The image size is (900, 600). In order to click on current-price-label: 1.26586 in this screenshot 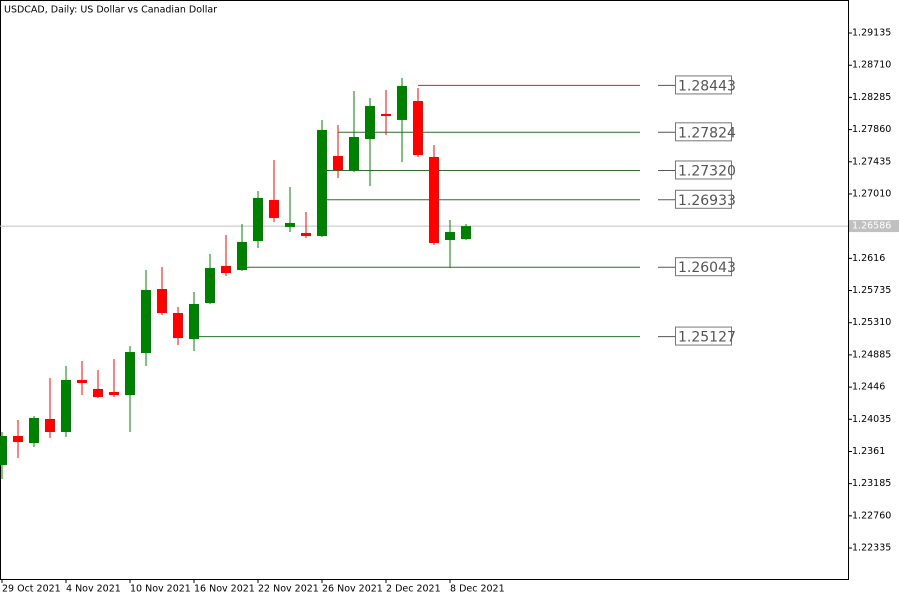, I will do `click(871, 226)`.